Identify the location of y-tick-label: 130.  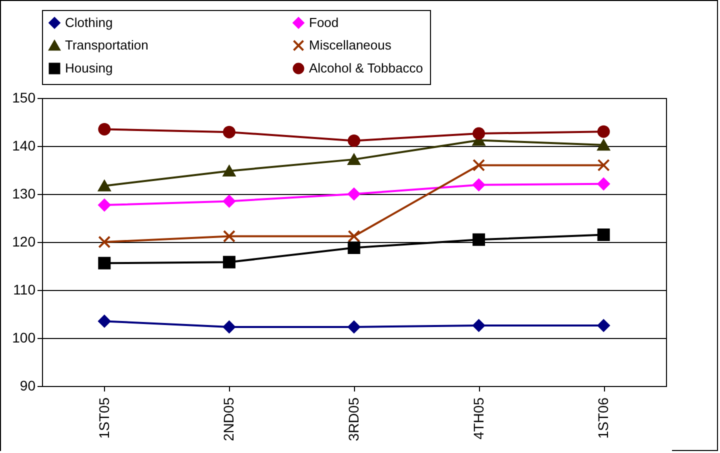
(24, 194).